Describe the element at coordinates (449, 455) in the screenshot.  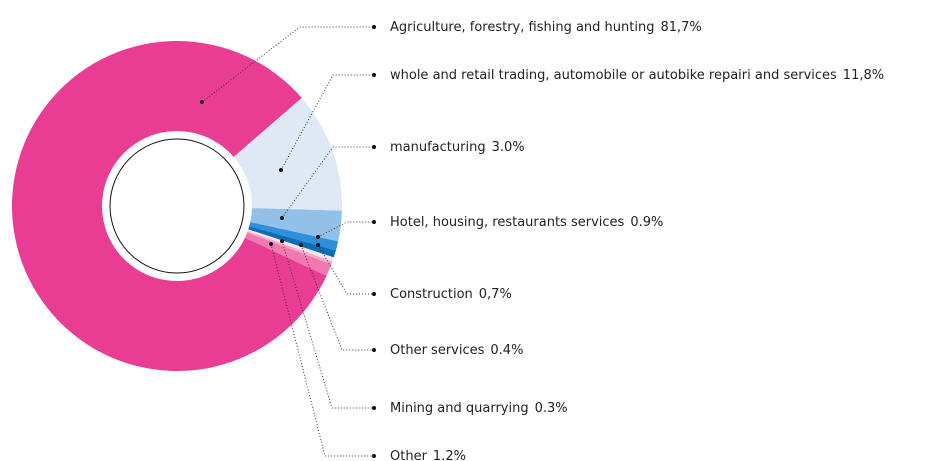
I see `value-label: 1.2%` at that location.